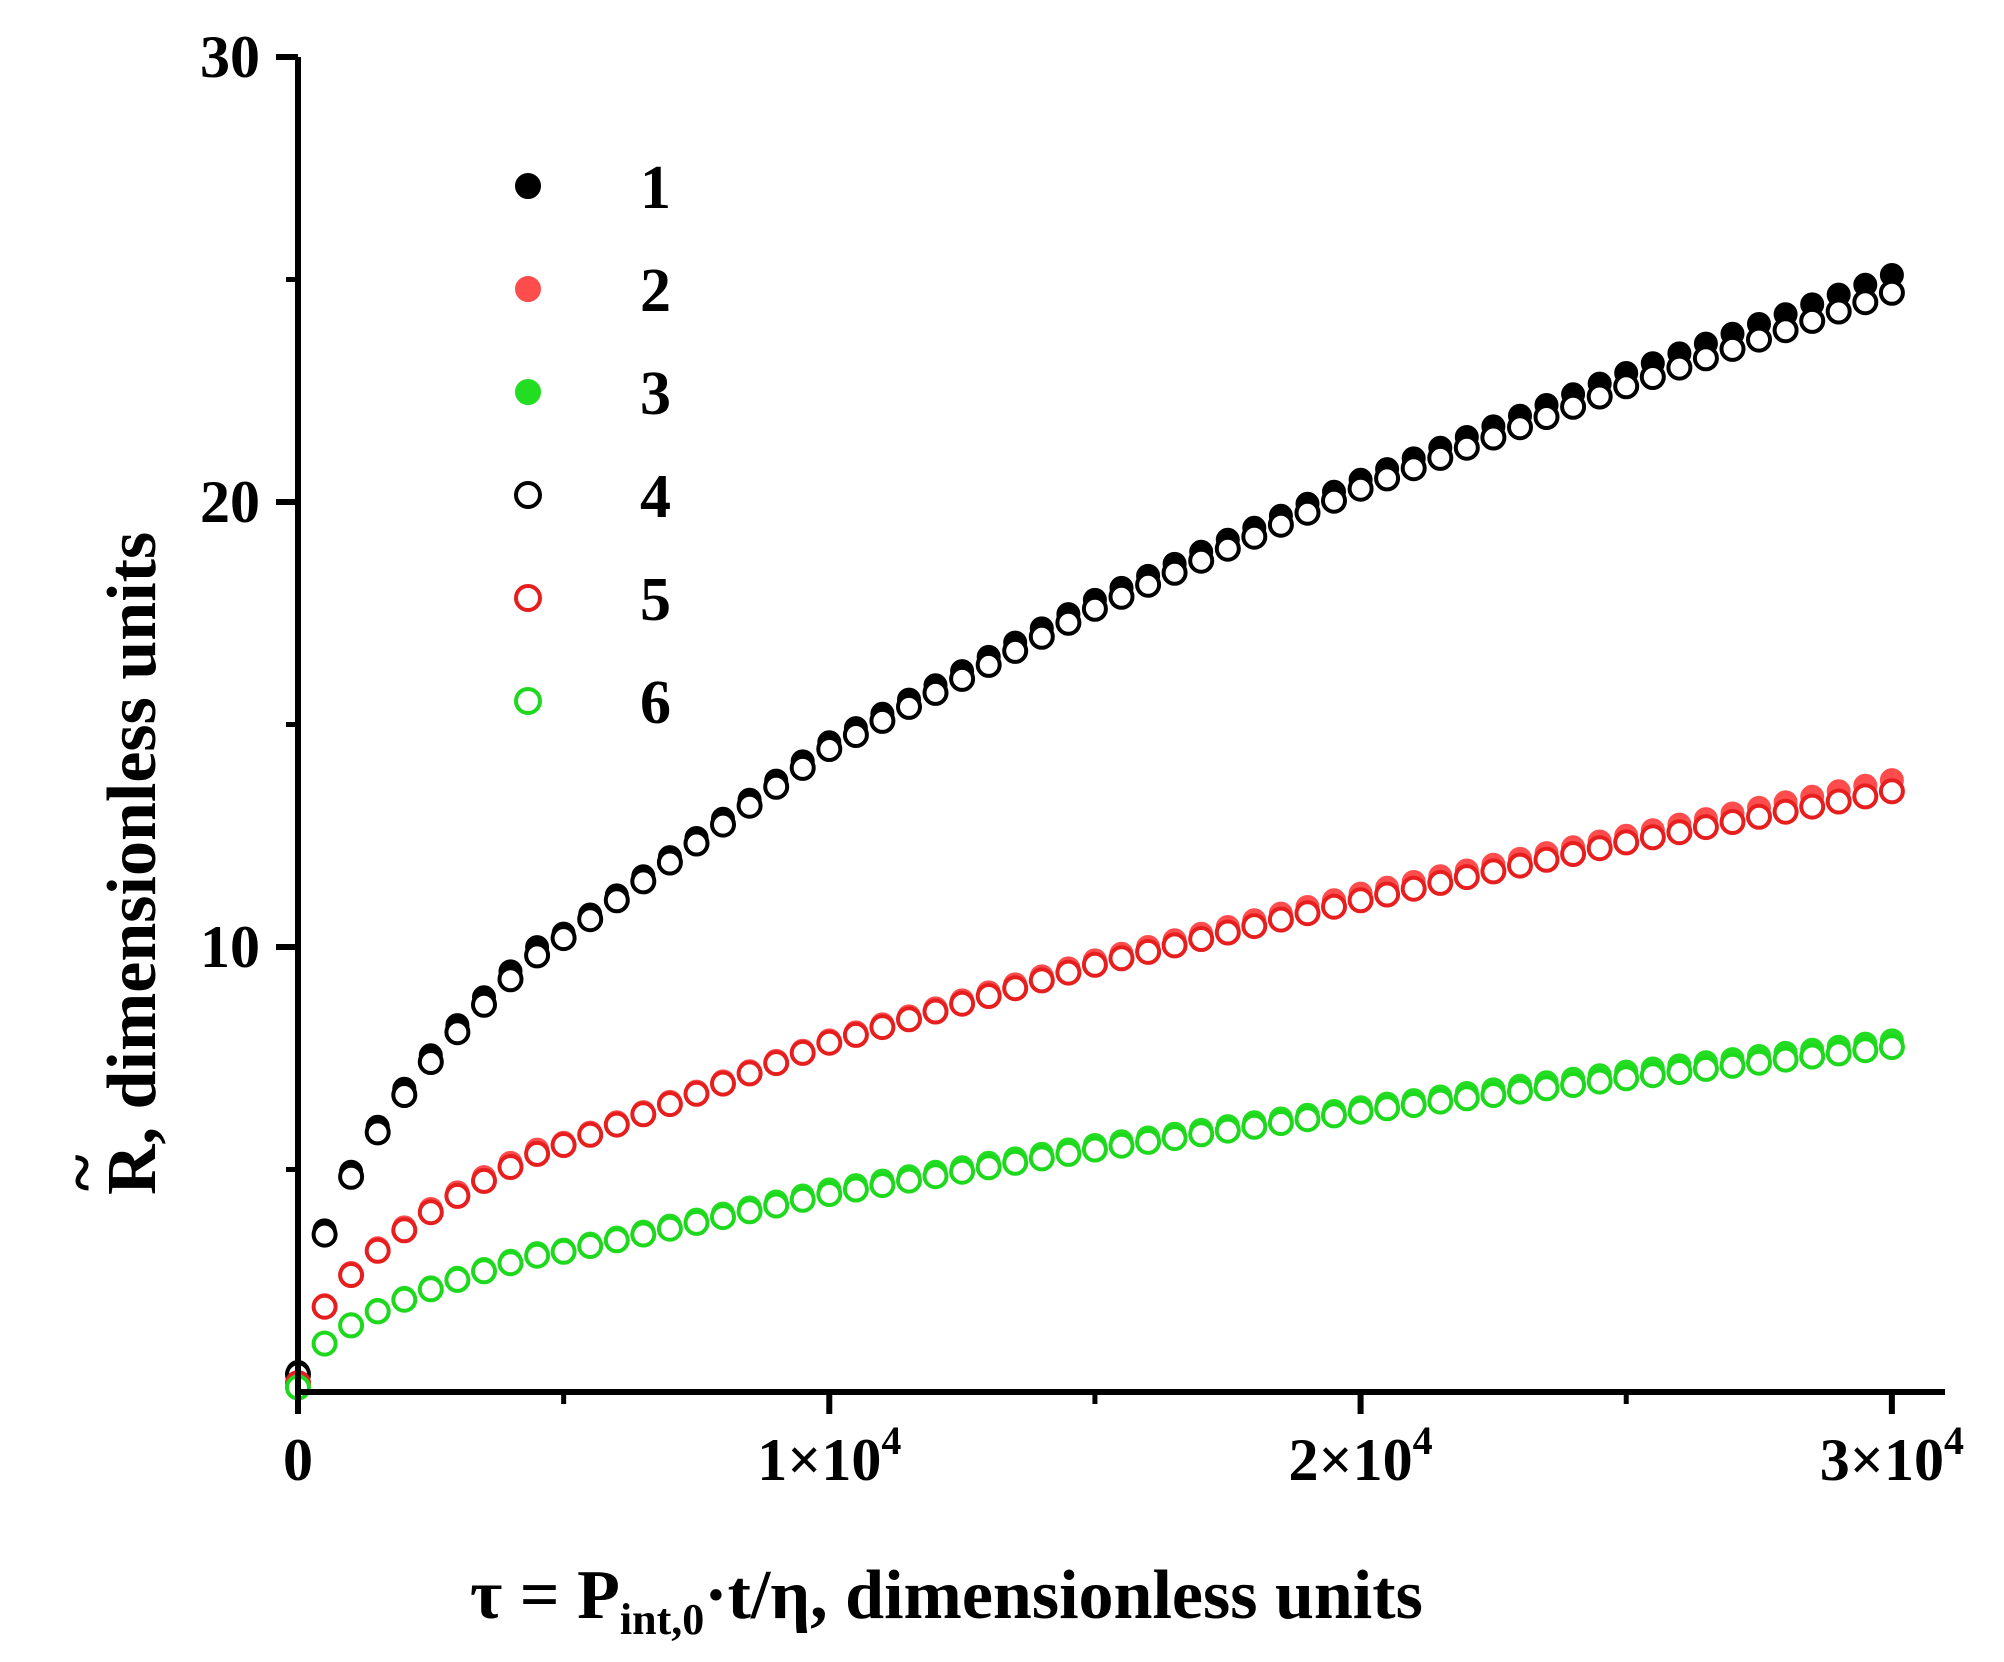  Describe the element at coordinates (528, 289) in the screenshot. I see `legend-marker` at that location.